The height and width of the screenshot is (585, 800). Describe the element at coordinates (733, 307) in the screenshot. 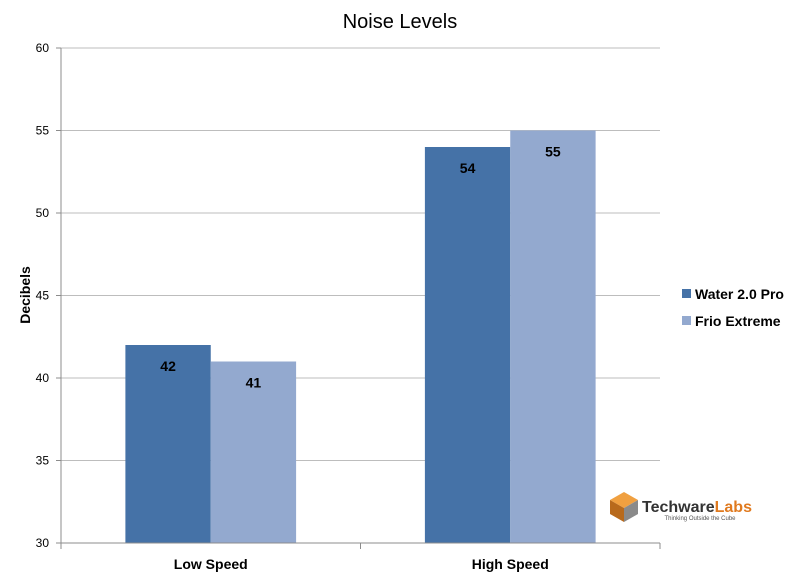

I see `legend: Water 2.0 Pro Frio Extreme` at that location.